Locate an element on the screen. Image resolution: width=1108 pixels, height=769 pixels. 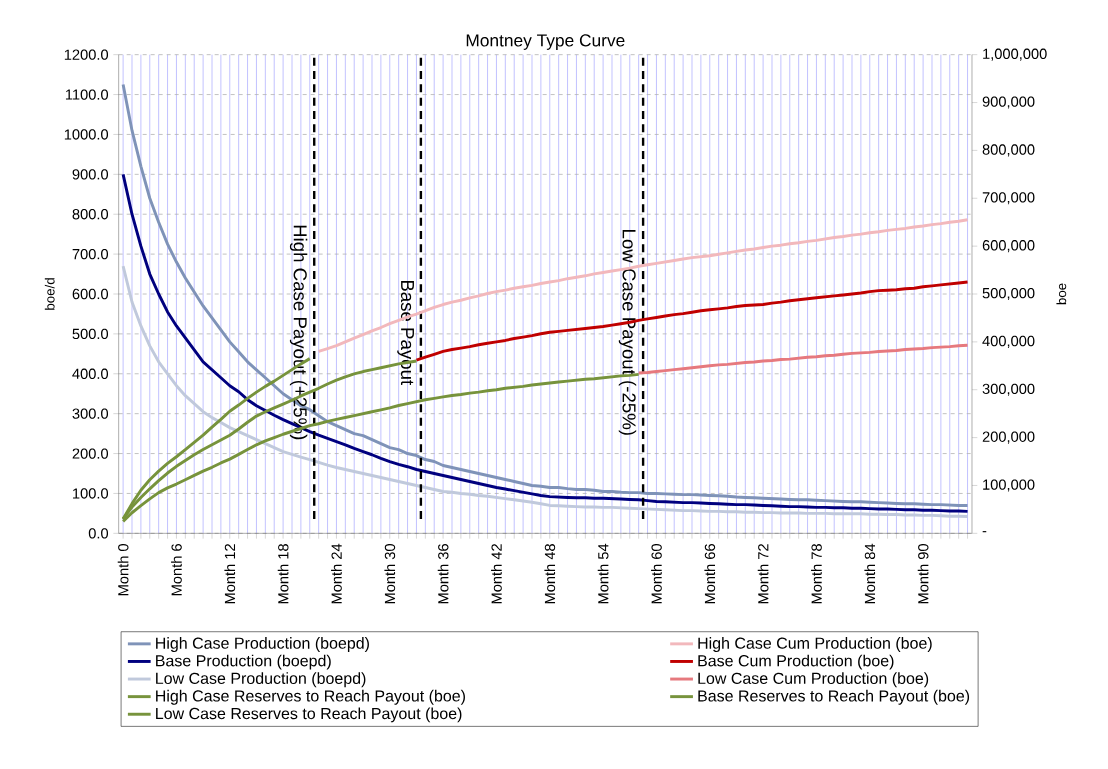
x-tick-label: Month 42 is located at coordinates (496, 574).